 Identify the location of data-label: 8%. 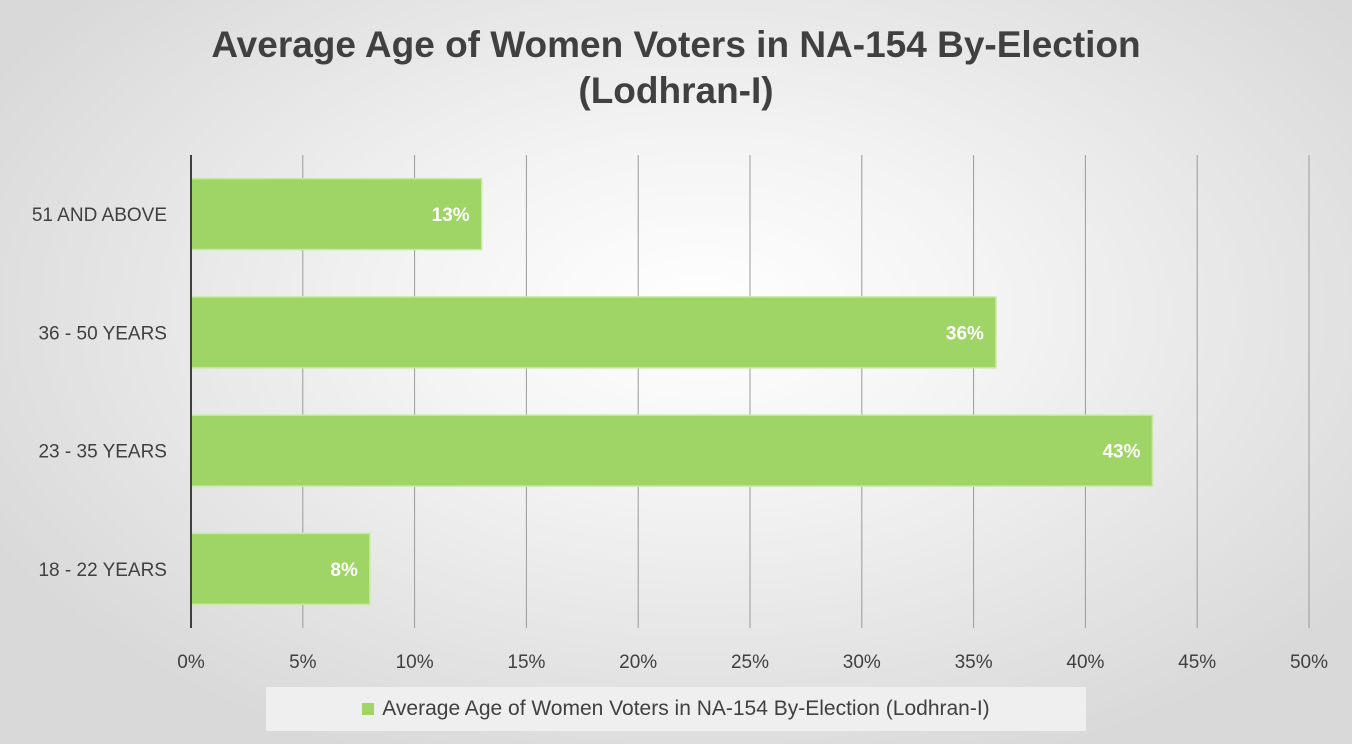
(344, 570).